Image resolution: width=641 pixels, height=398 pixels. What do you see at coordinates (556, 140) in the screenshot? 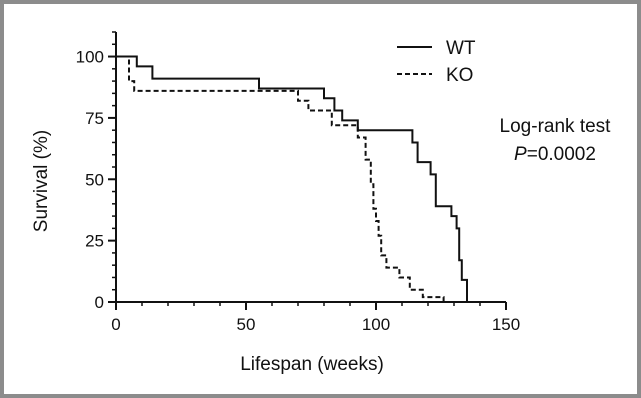
I see `annotation: Log-rank test P=0.0002` at bounding box center [556, 140].